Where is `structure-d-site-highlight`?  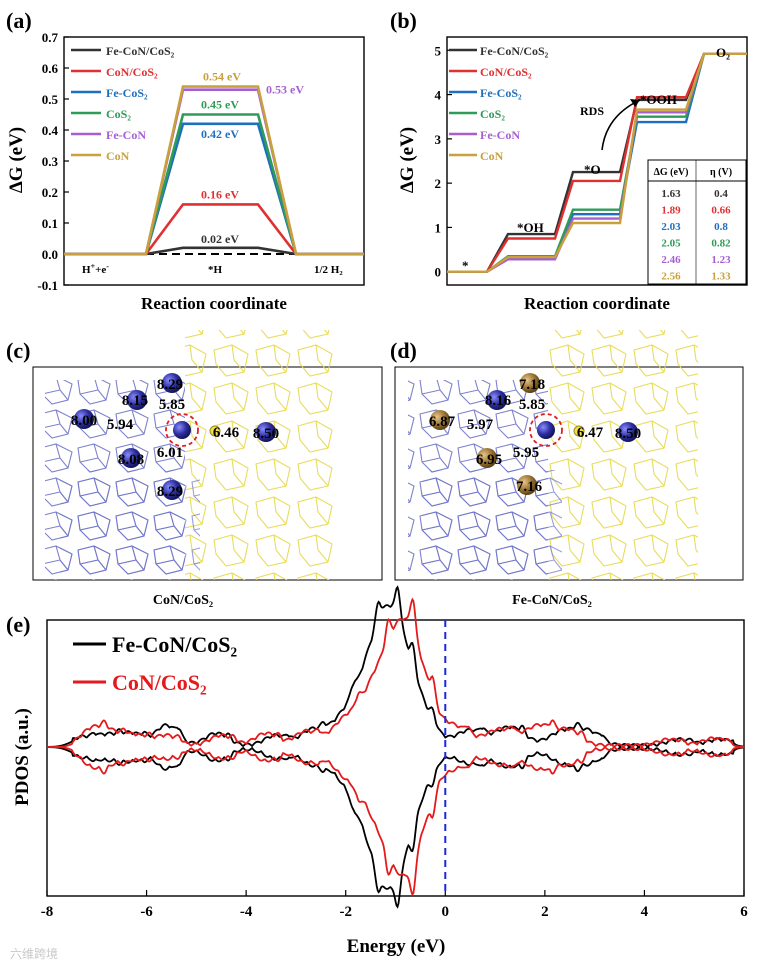
structure-d-site-highlight is located at coordinates (546, 430).